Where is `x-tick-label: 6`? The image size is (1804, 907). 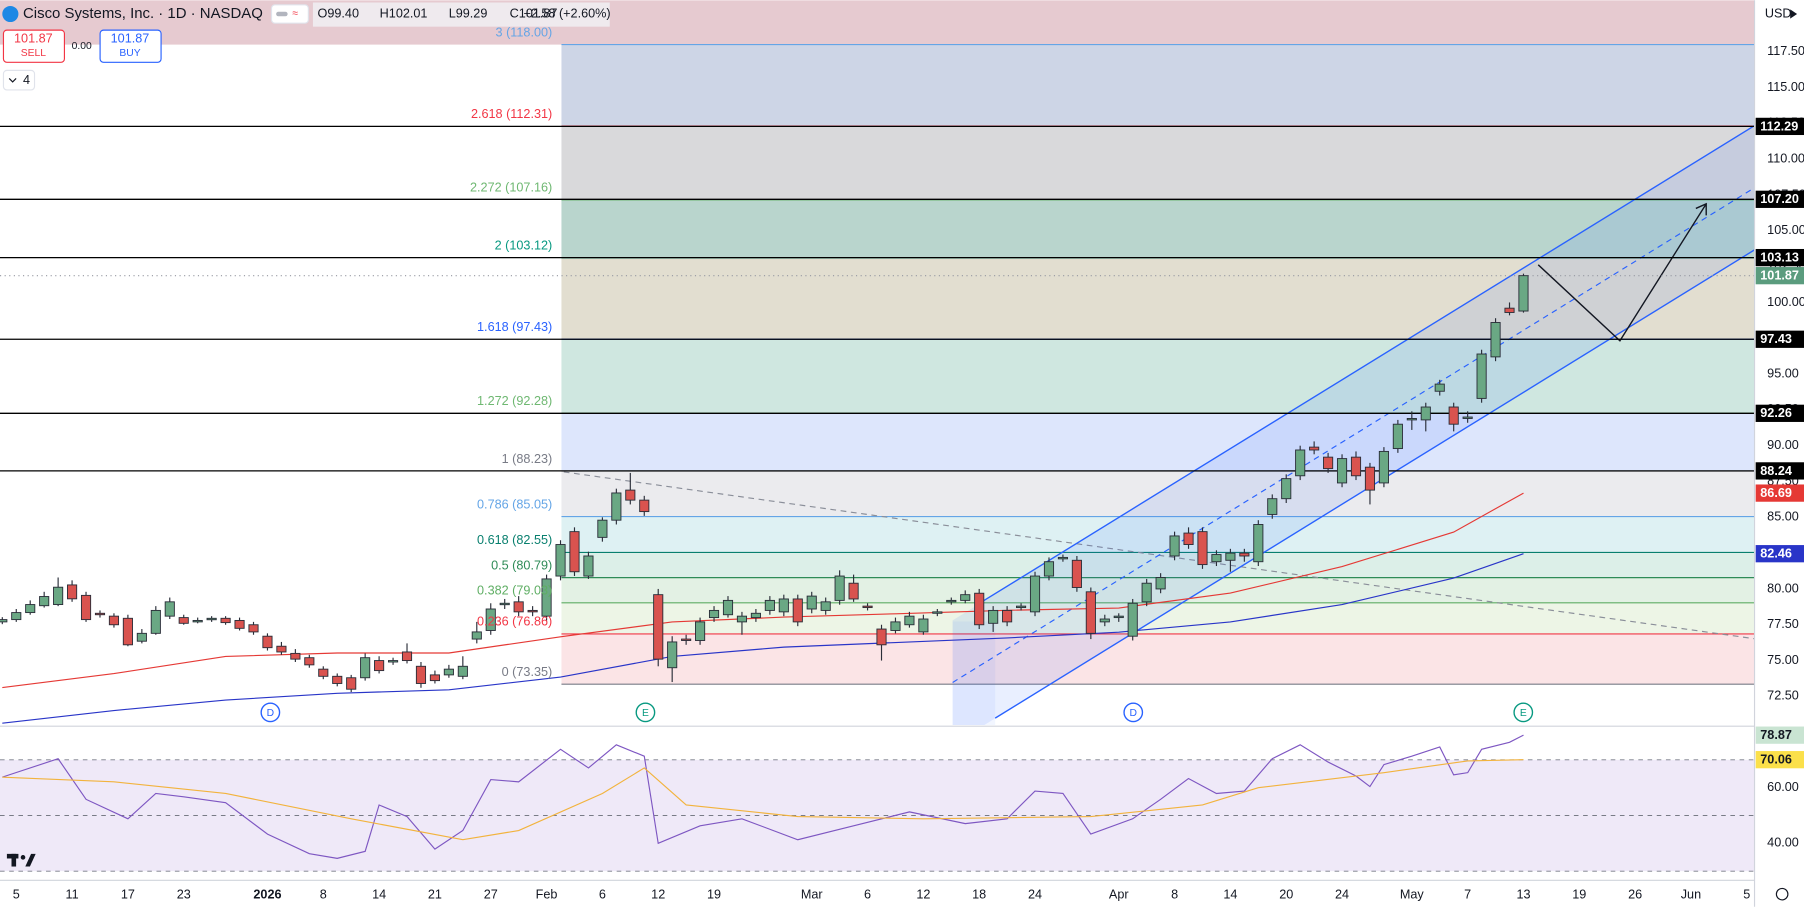 x-tick-label: 6 is located at coordinates (602, 895).